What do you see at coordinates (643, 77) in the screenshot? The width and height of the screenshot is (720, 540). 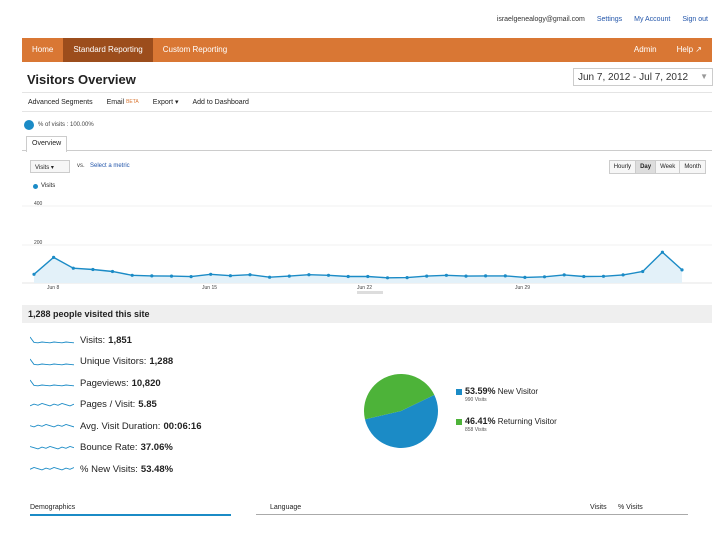 I see `date-range-picker: Jun 7, 2012 - Jul 7, 2012 ▼` at bounding box center [643, 77].